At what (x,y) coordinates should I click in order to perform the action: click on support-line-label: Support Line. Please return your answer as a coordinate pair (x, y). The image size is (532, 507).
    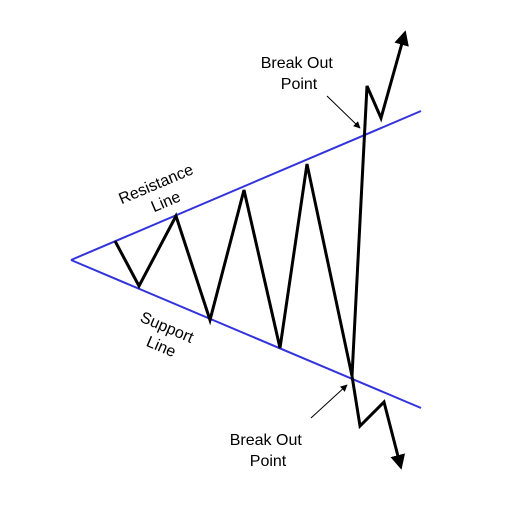
    Looking at the image, I should click on (165, 338).